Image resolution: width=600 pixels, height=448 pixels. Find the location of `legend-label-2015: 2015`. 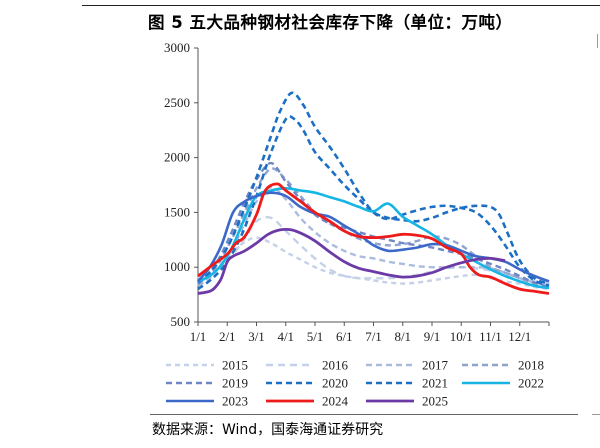

legend-label-2015: 2015 is located at coordinates (235, 365).